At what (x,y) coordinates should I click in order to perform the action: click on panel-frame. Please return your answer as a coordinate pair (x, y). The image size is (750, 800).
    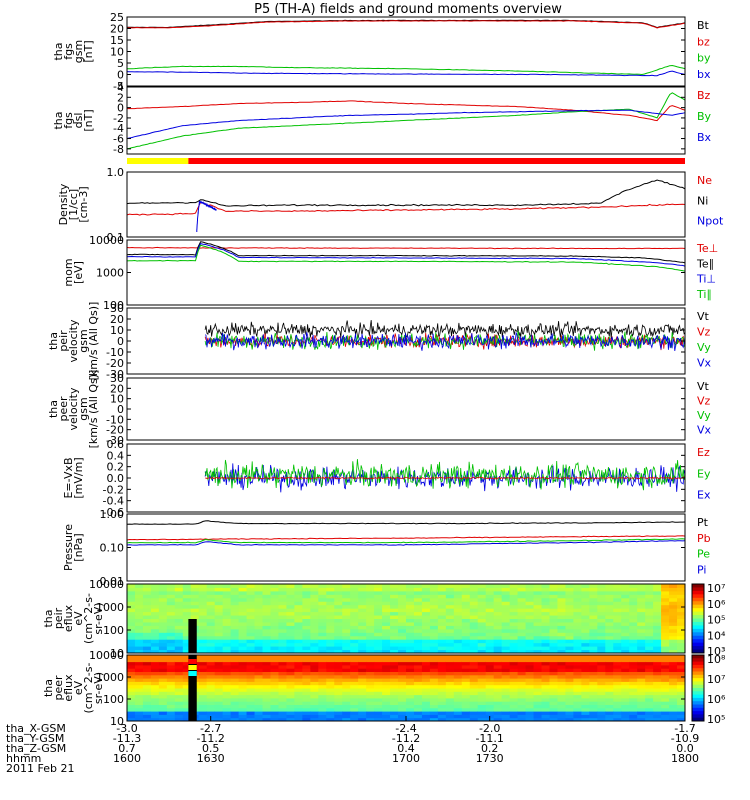
    Looking at the image, I should click on (406, 409).